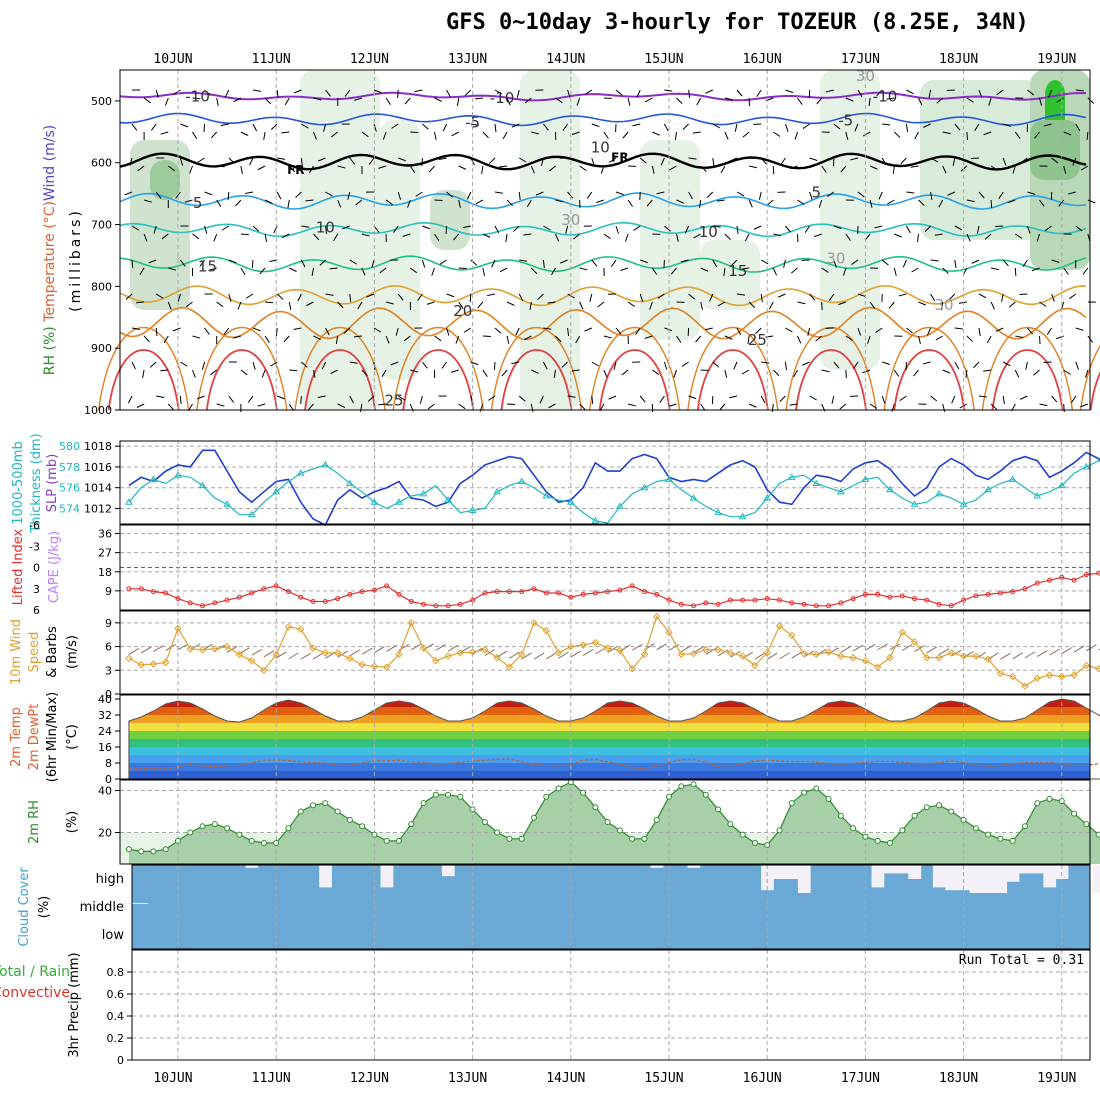  Describe the element at coordinates (108, 779) in the screenshot. I see `temp-tick-label: 0` at that location.